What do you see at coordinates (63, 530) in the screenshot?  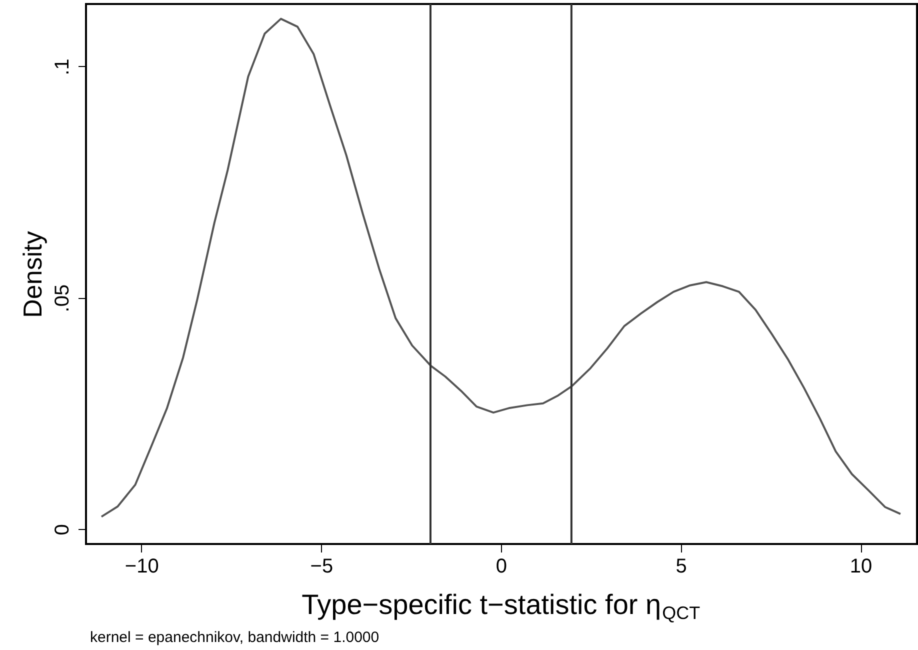 I see `y-tick-label: 0` at bounding box center [63, 530].